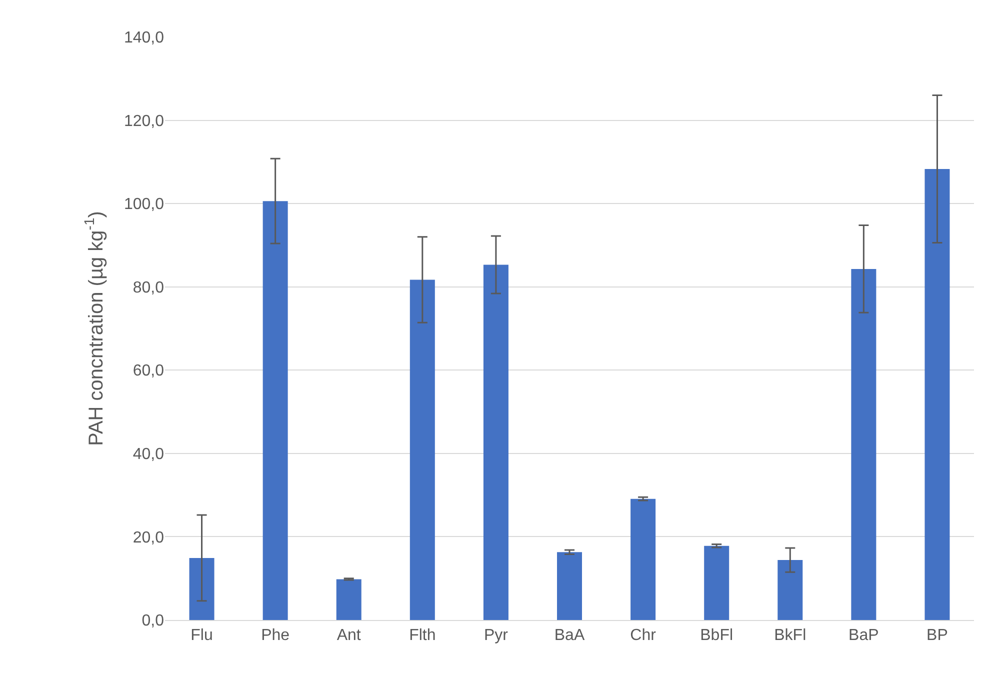  I want to click on x-tick-label: BkFl, so click(790, 635).